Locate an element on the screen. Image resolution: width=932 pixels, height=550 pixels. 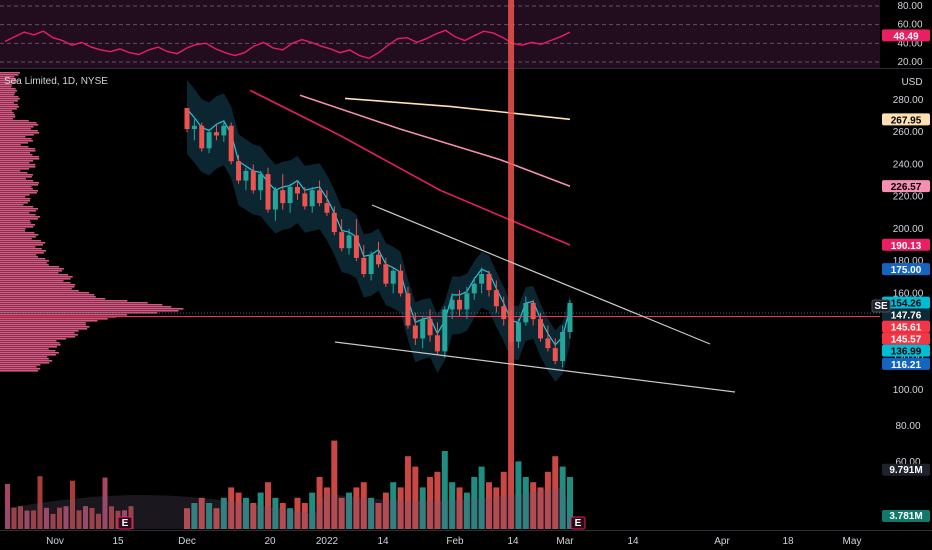
trendline-upper is located at coordinates (541, 274).